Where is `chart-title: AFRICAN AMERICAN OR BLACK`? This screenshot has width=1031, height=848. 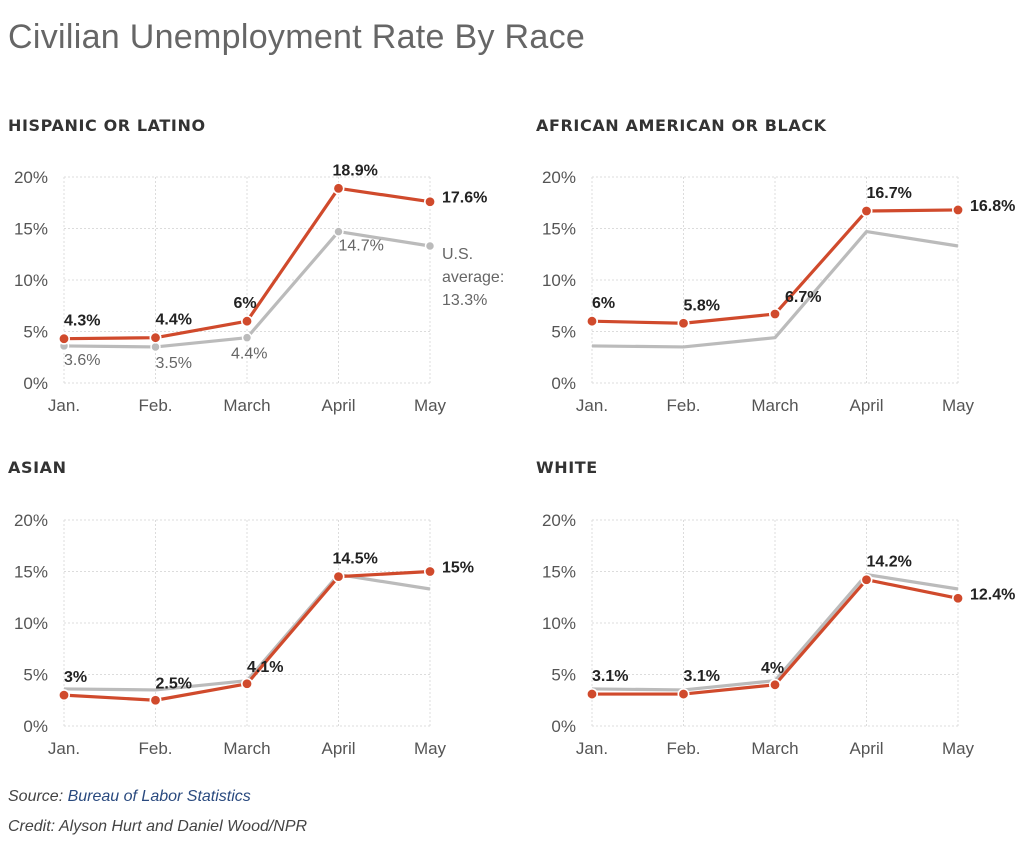 chart-title: AFRICAN AMERICAN OR BLACK is located at coordinates (681, 125).